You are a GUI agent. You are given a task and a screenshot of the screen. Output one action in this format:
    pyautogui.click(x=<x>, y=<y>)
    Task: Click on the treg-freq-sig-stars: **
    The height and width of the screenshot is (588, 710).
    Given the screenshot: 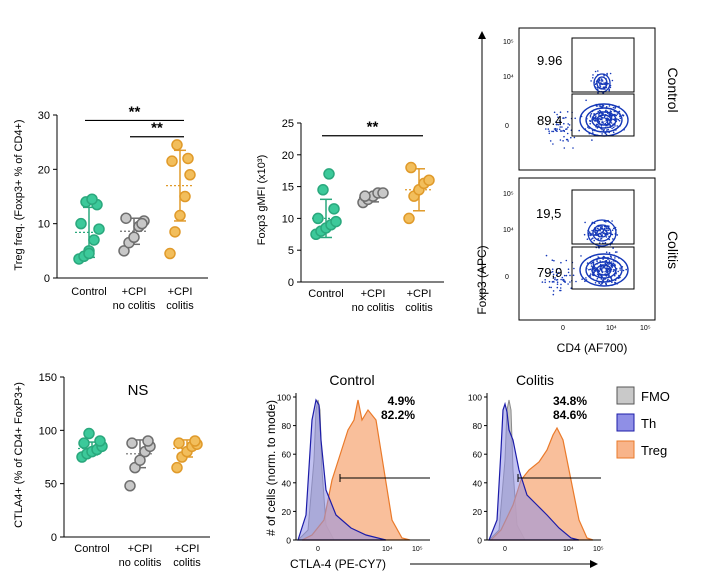 What is the action you would take?
    pyautogui.click(x=157, y=128)
    